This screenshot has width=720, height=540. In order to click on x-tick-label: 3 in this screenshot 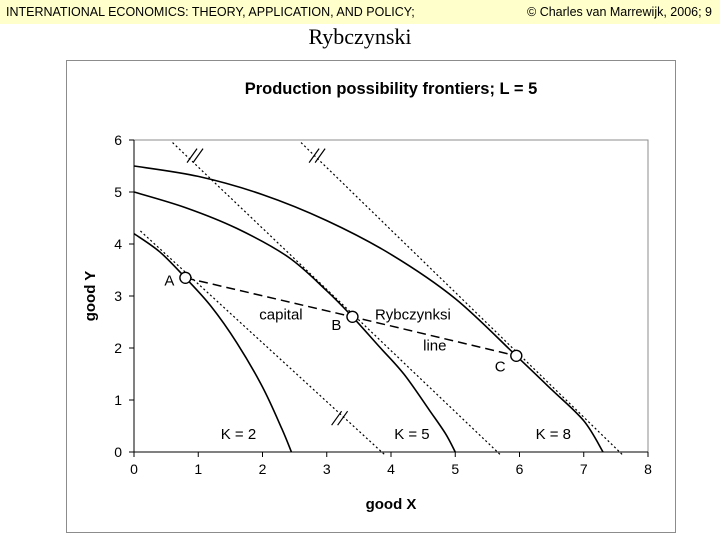, I will do `click(327, 469)`.